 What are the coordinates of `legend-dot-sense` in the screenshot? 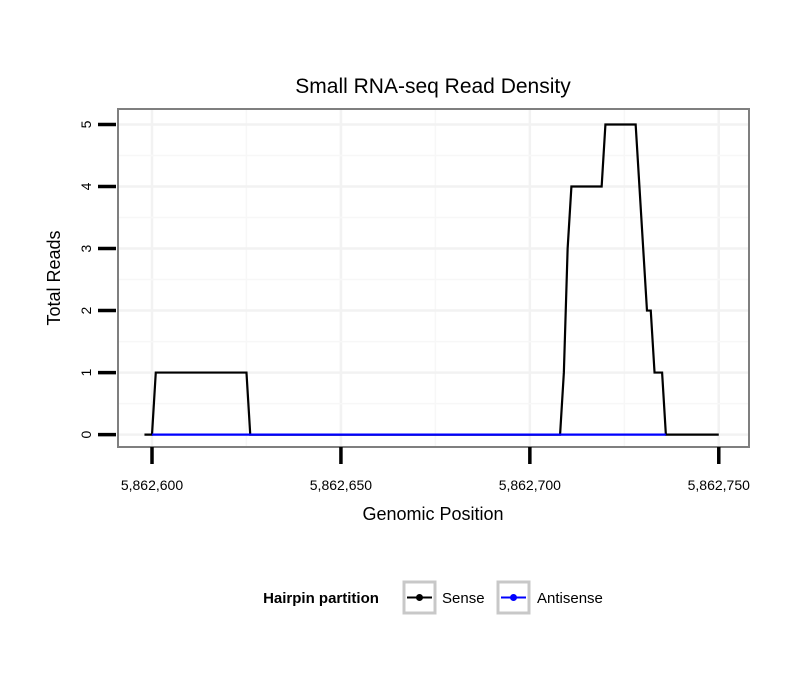 It's located at (419, 597).